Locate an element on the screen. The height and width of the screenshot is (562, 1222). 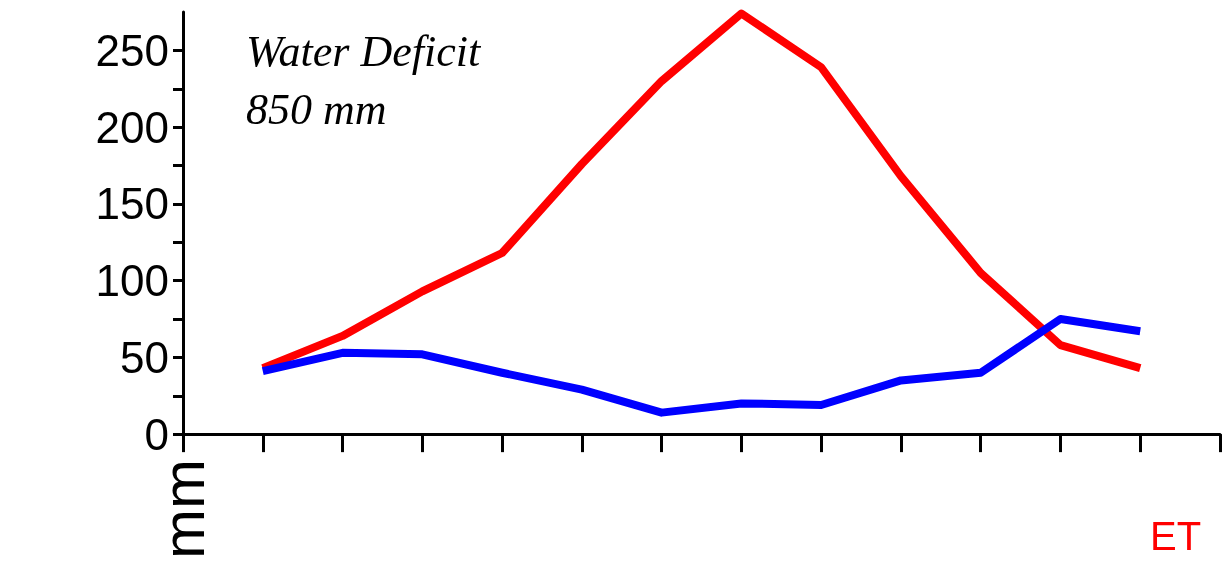
y-tick-label: 200 is located at coordinates (132, 127).